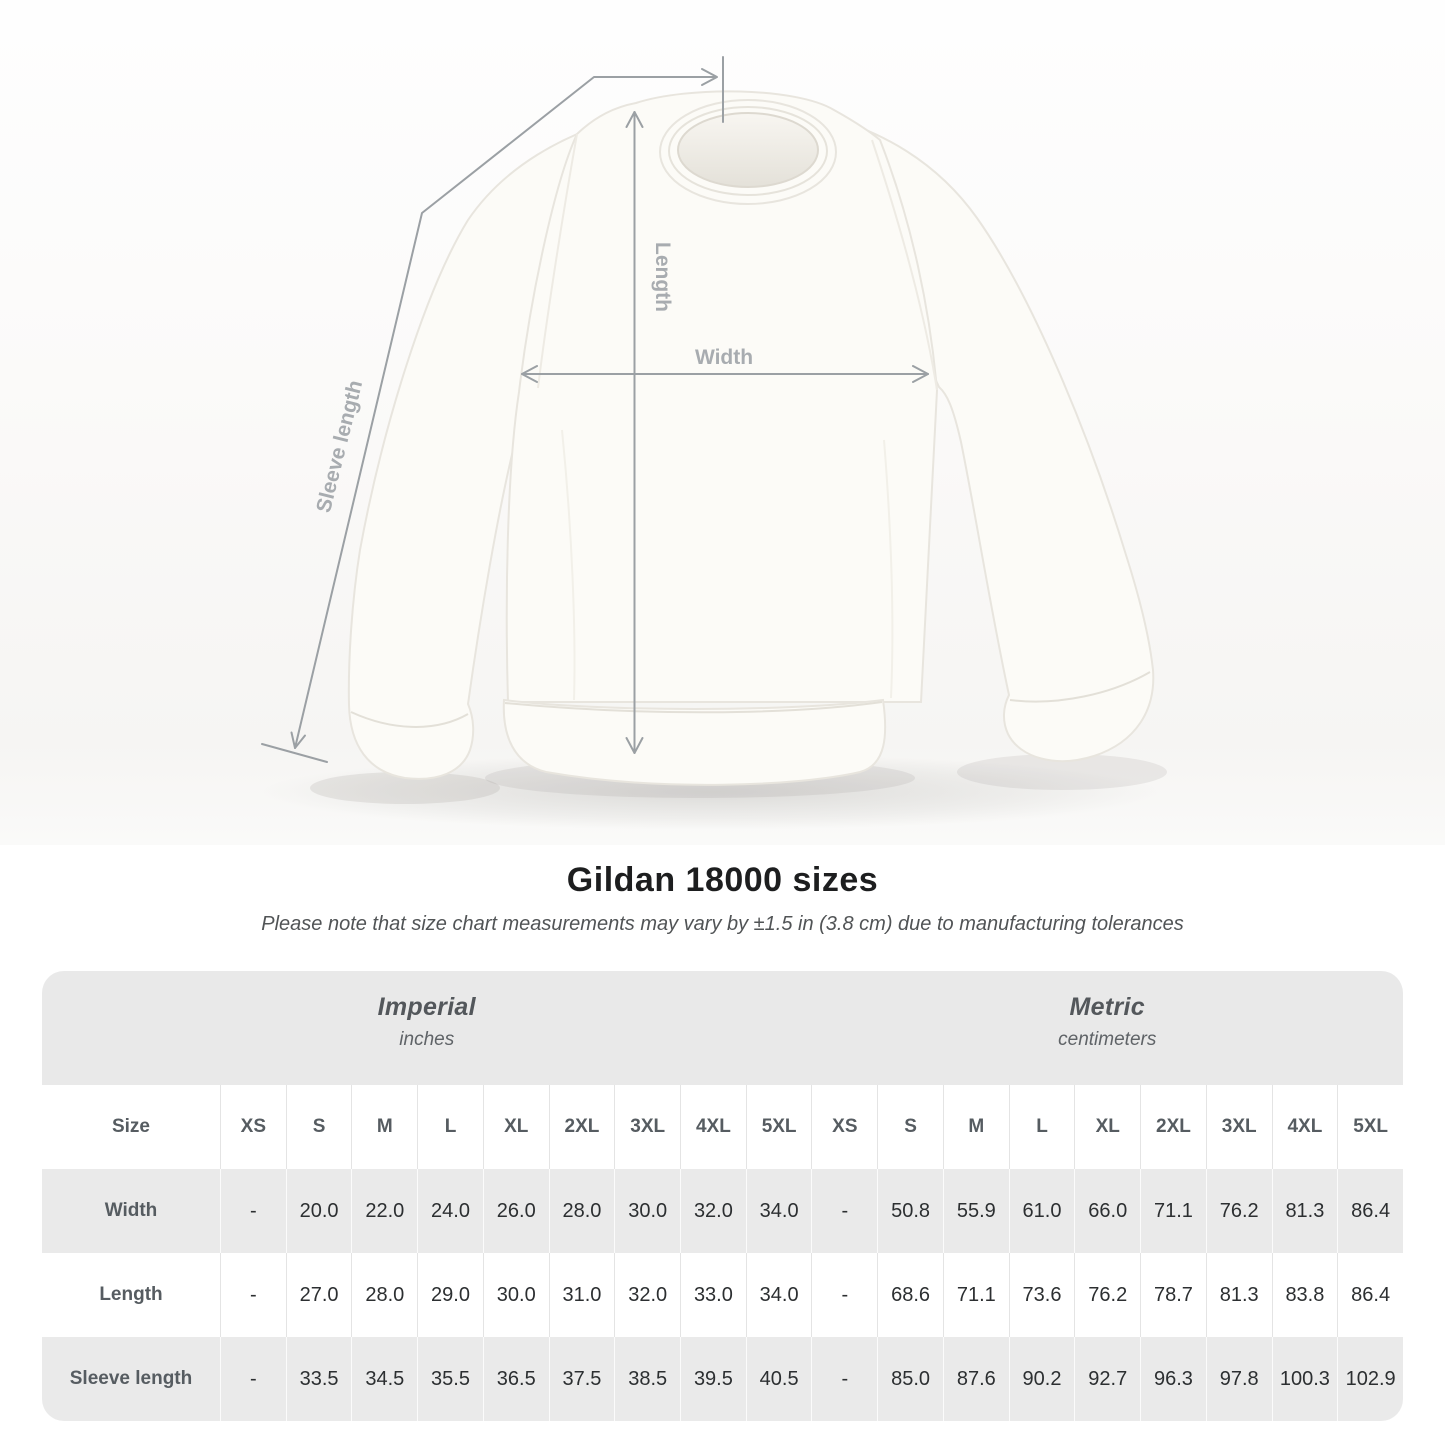  I want to click on column-header-imperial: 3XL, so click(647, 1127).